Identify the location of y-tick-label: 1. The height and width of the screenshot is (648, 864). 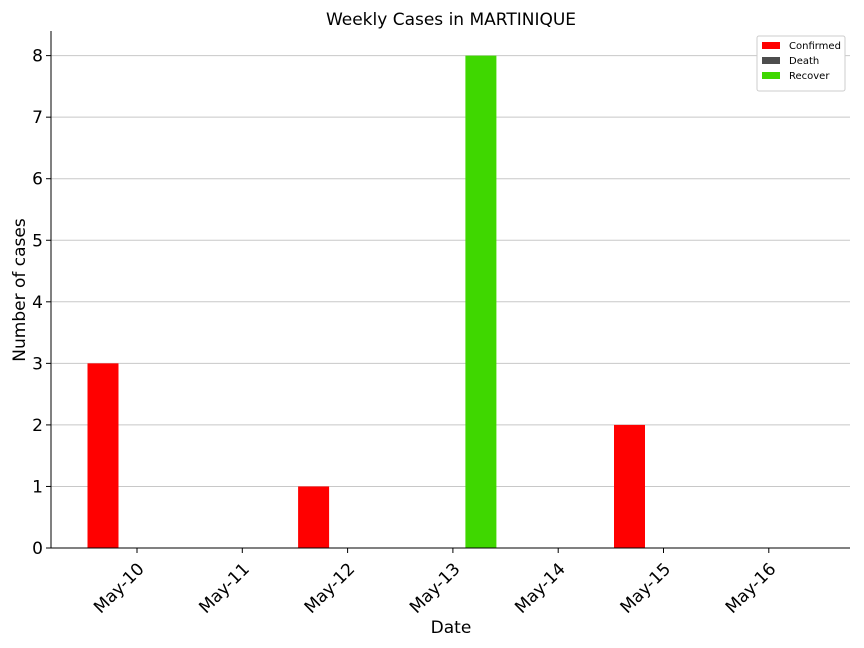
(37, 487).